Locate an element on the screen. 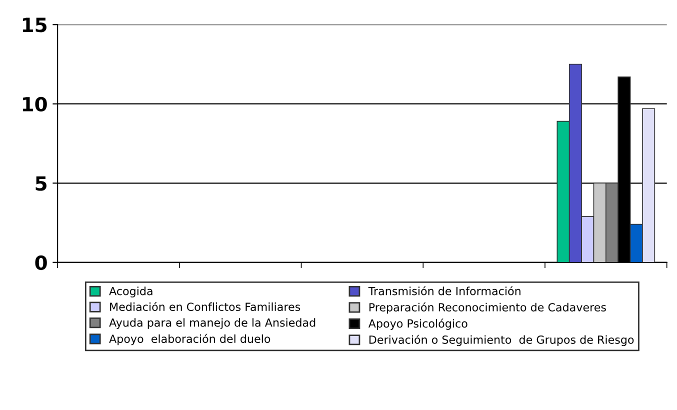  legend-label: Transmisión de Información is located at coordinates (444, 291).